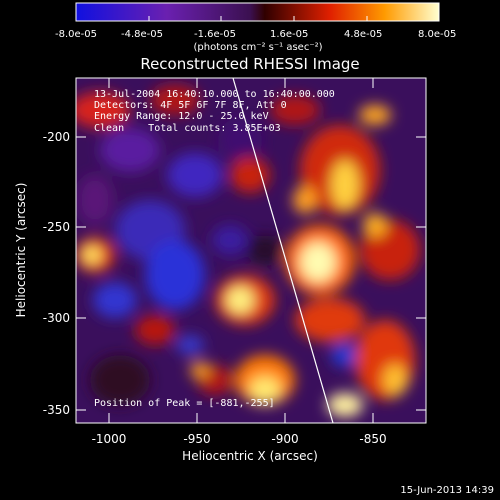  What do you see at coordinates (289, 34) in the screenshot?
I see `colorbar-tick-label: 1.6e-05` at bounding box center [289, 34].